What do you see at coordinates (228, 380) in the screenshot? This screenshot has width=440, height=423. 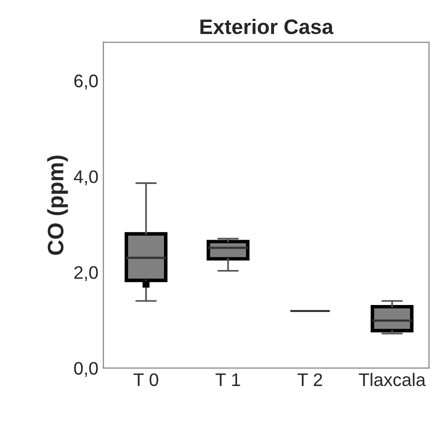 I see `x-tick-label: T 1` at bounding box center [228, 380].